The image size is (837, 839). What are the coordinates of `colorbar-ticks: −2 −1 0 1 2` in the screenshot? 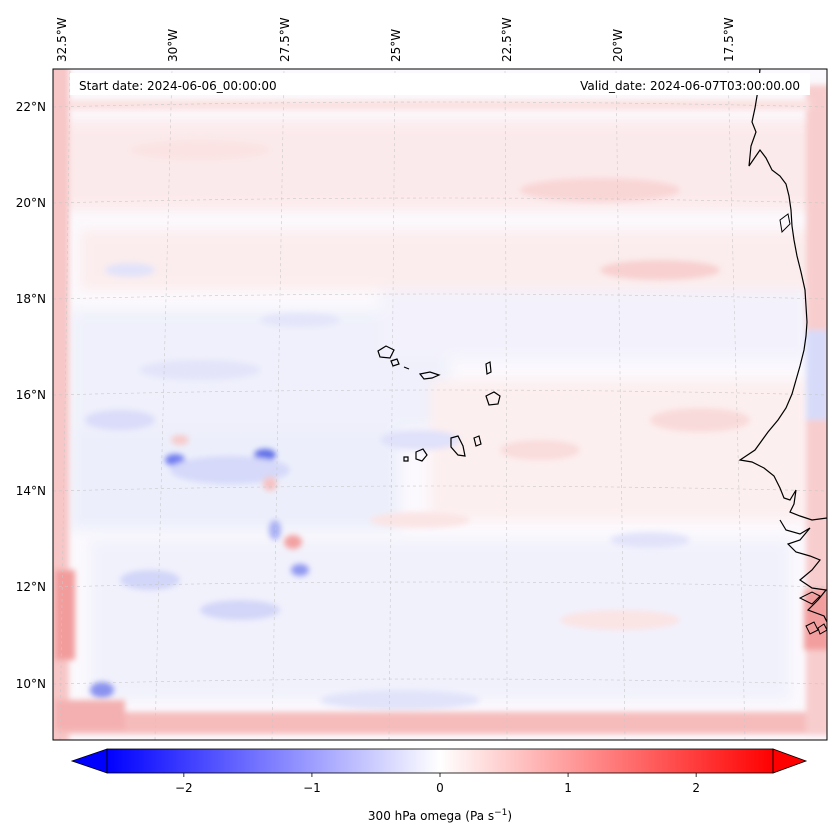 It's located at (437, 784).